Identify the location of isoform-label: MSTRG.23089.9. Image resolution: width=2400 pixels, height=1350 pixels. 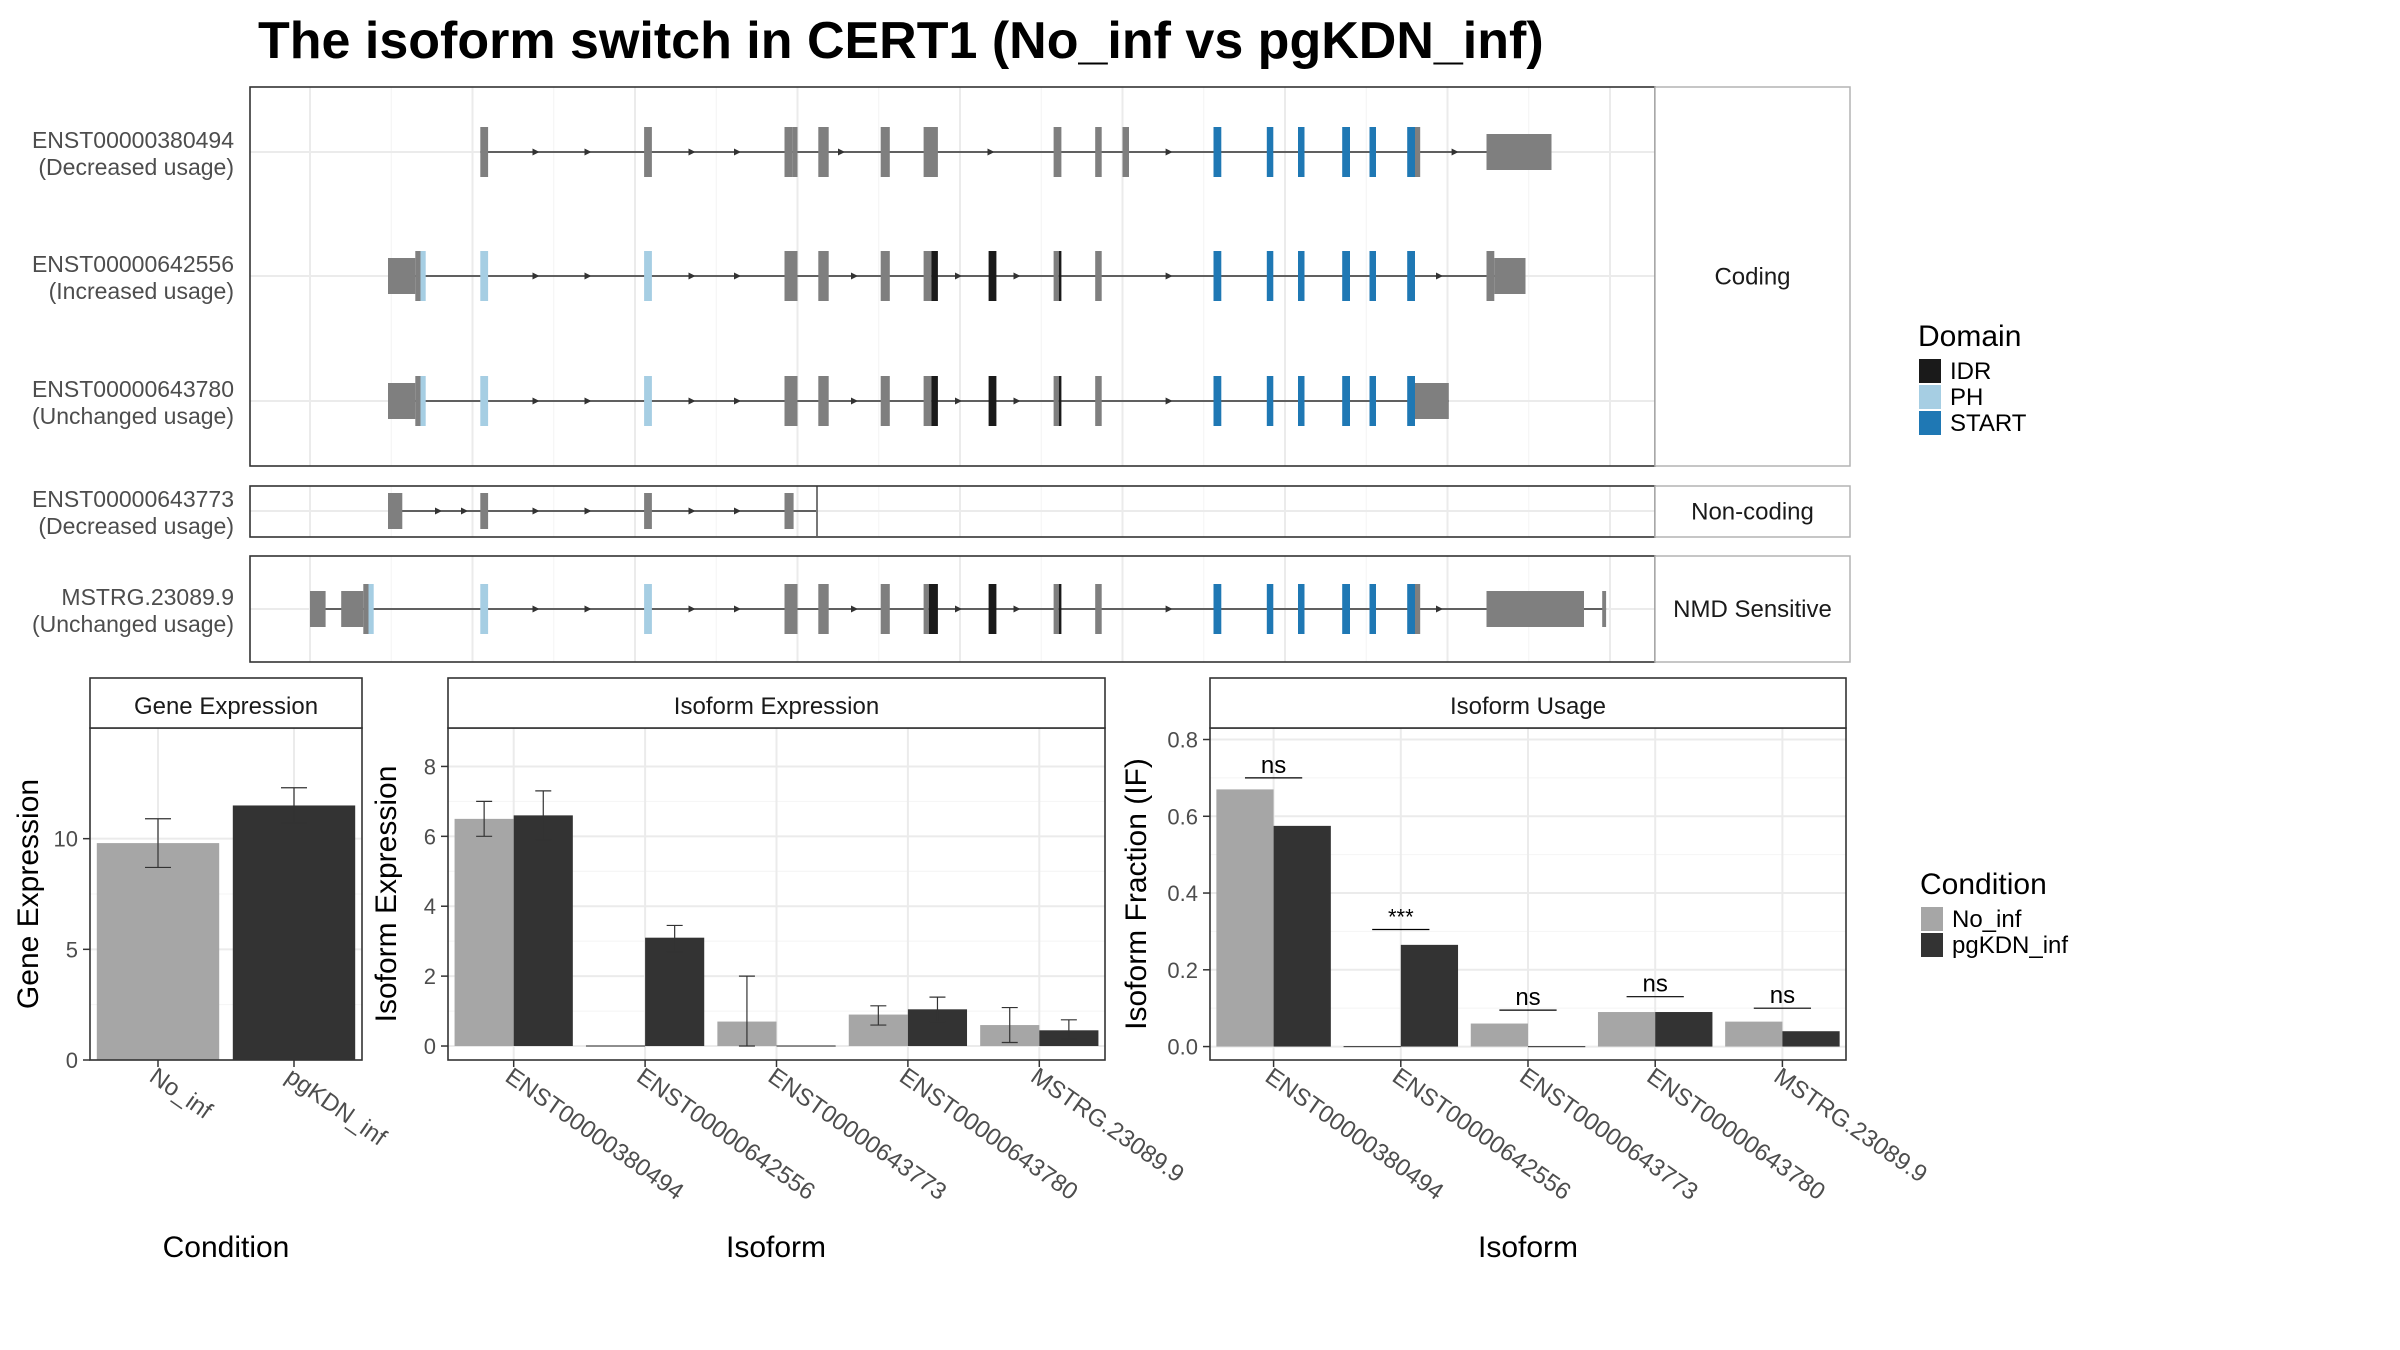
(147, 597).